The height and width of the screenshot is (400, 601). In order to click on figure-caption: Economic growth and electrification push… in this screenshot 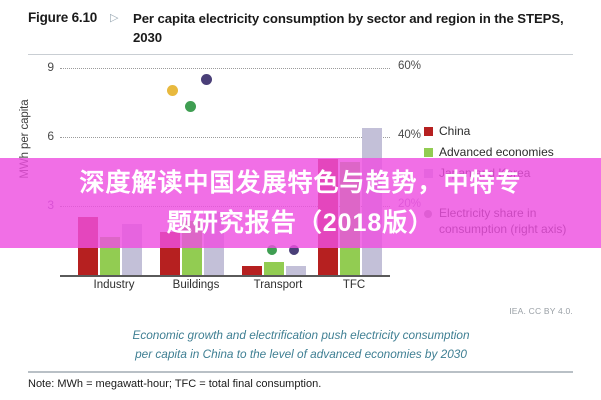, I will do `click(301, 345)`.